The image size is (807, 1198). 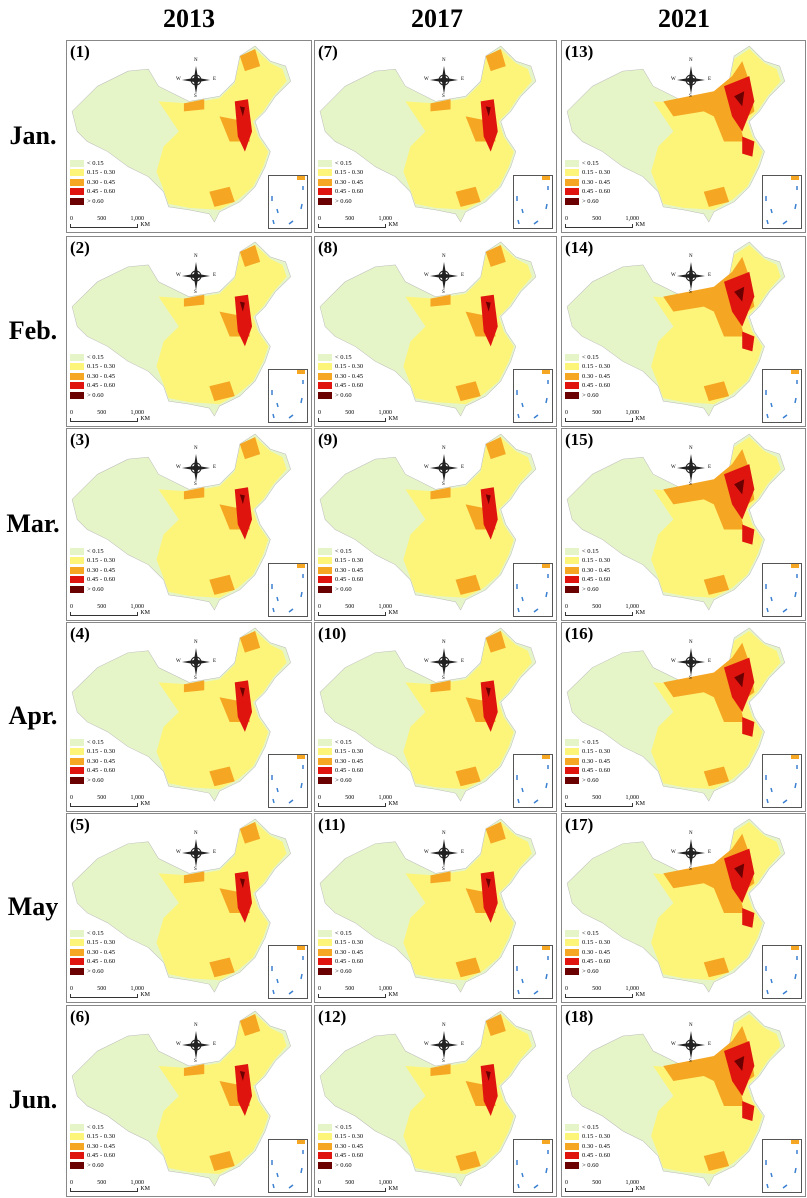 What do you see at coordinates (710, 661) in the screenshot?
I see `compass-e: E` at bounding box center [710, 661].